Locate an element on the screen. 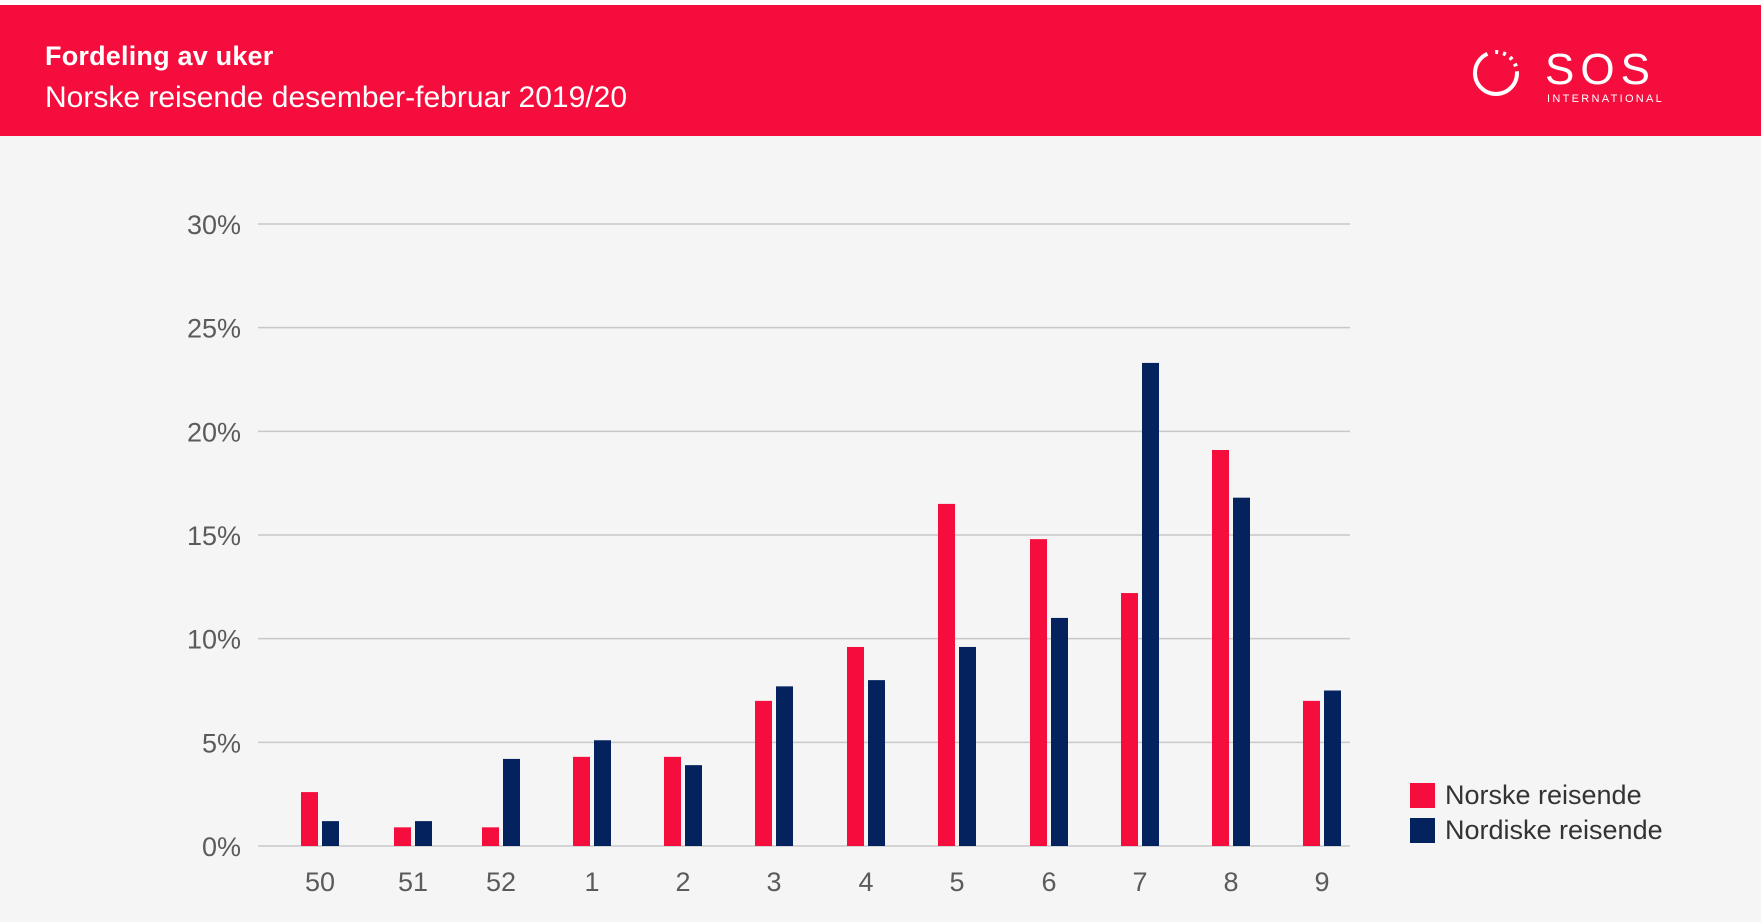 The width and height of the screenshot is (1761, 922). y-tick-label: 10% is located at coordinates (214, 640).